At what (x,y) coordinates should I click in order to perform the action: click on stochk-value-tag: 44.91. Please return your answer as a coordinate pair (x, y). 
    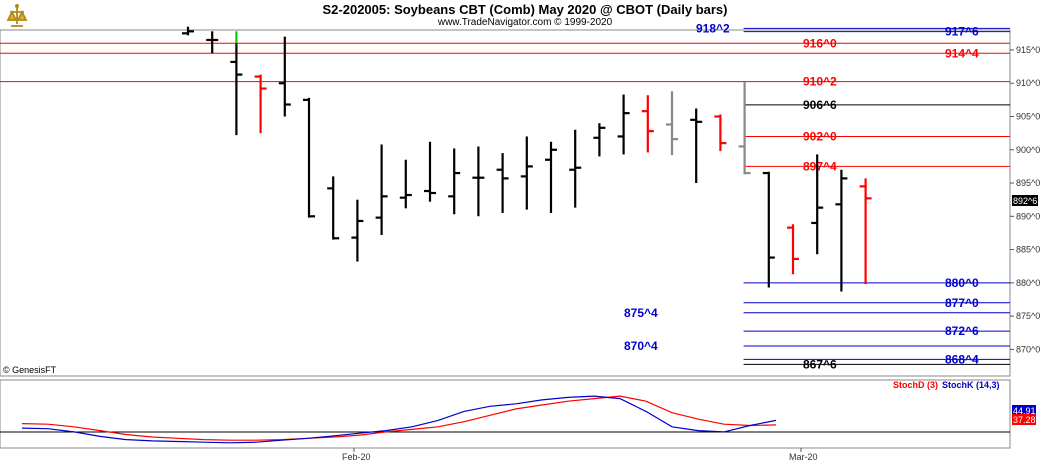
    Looking at the image, I should click on (1024, 411).